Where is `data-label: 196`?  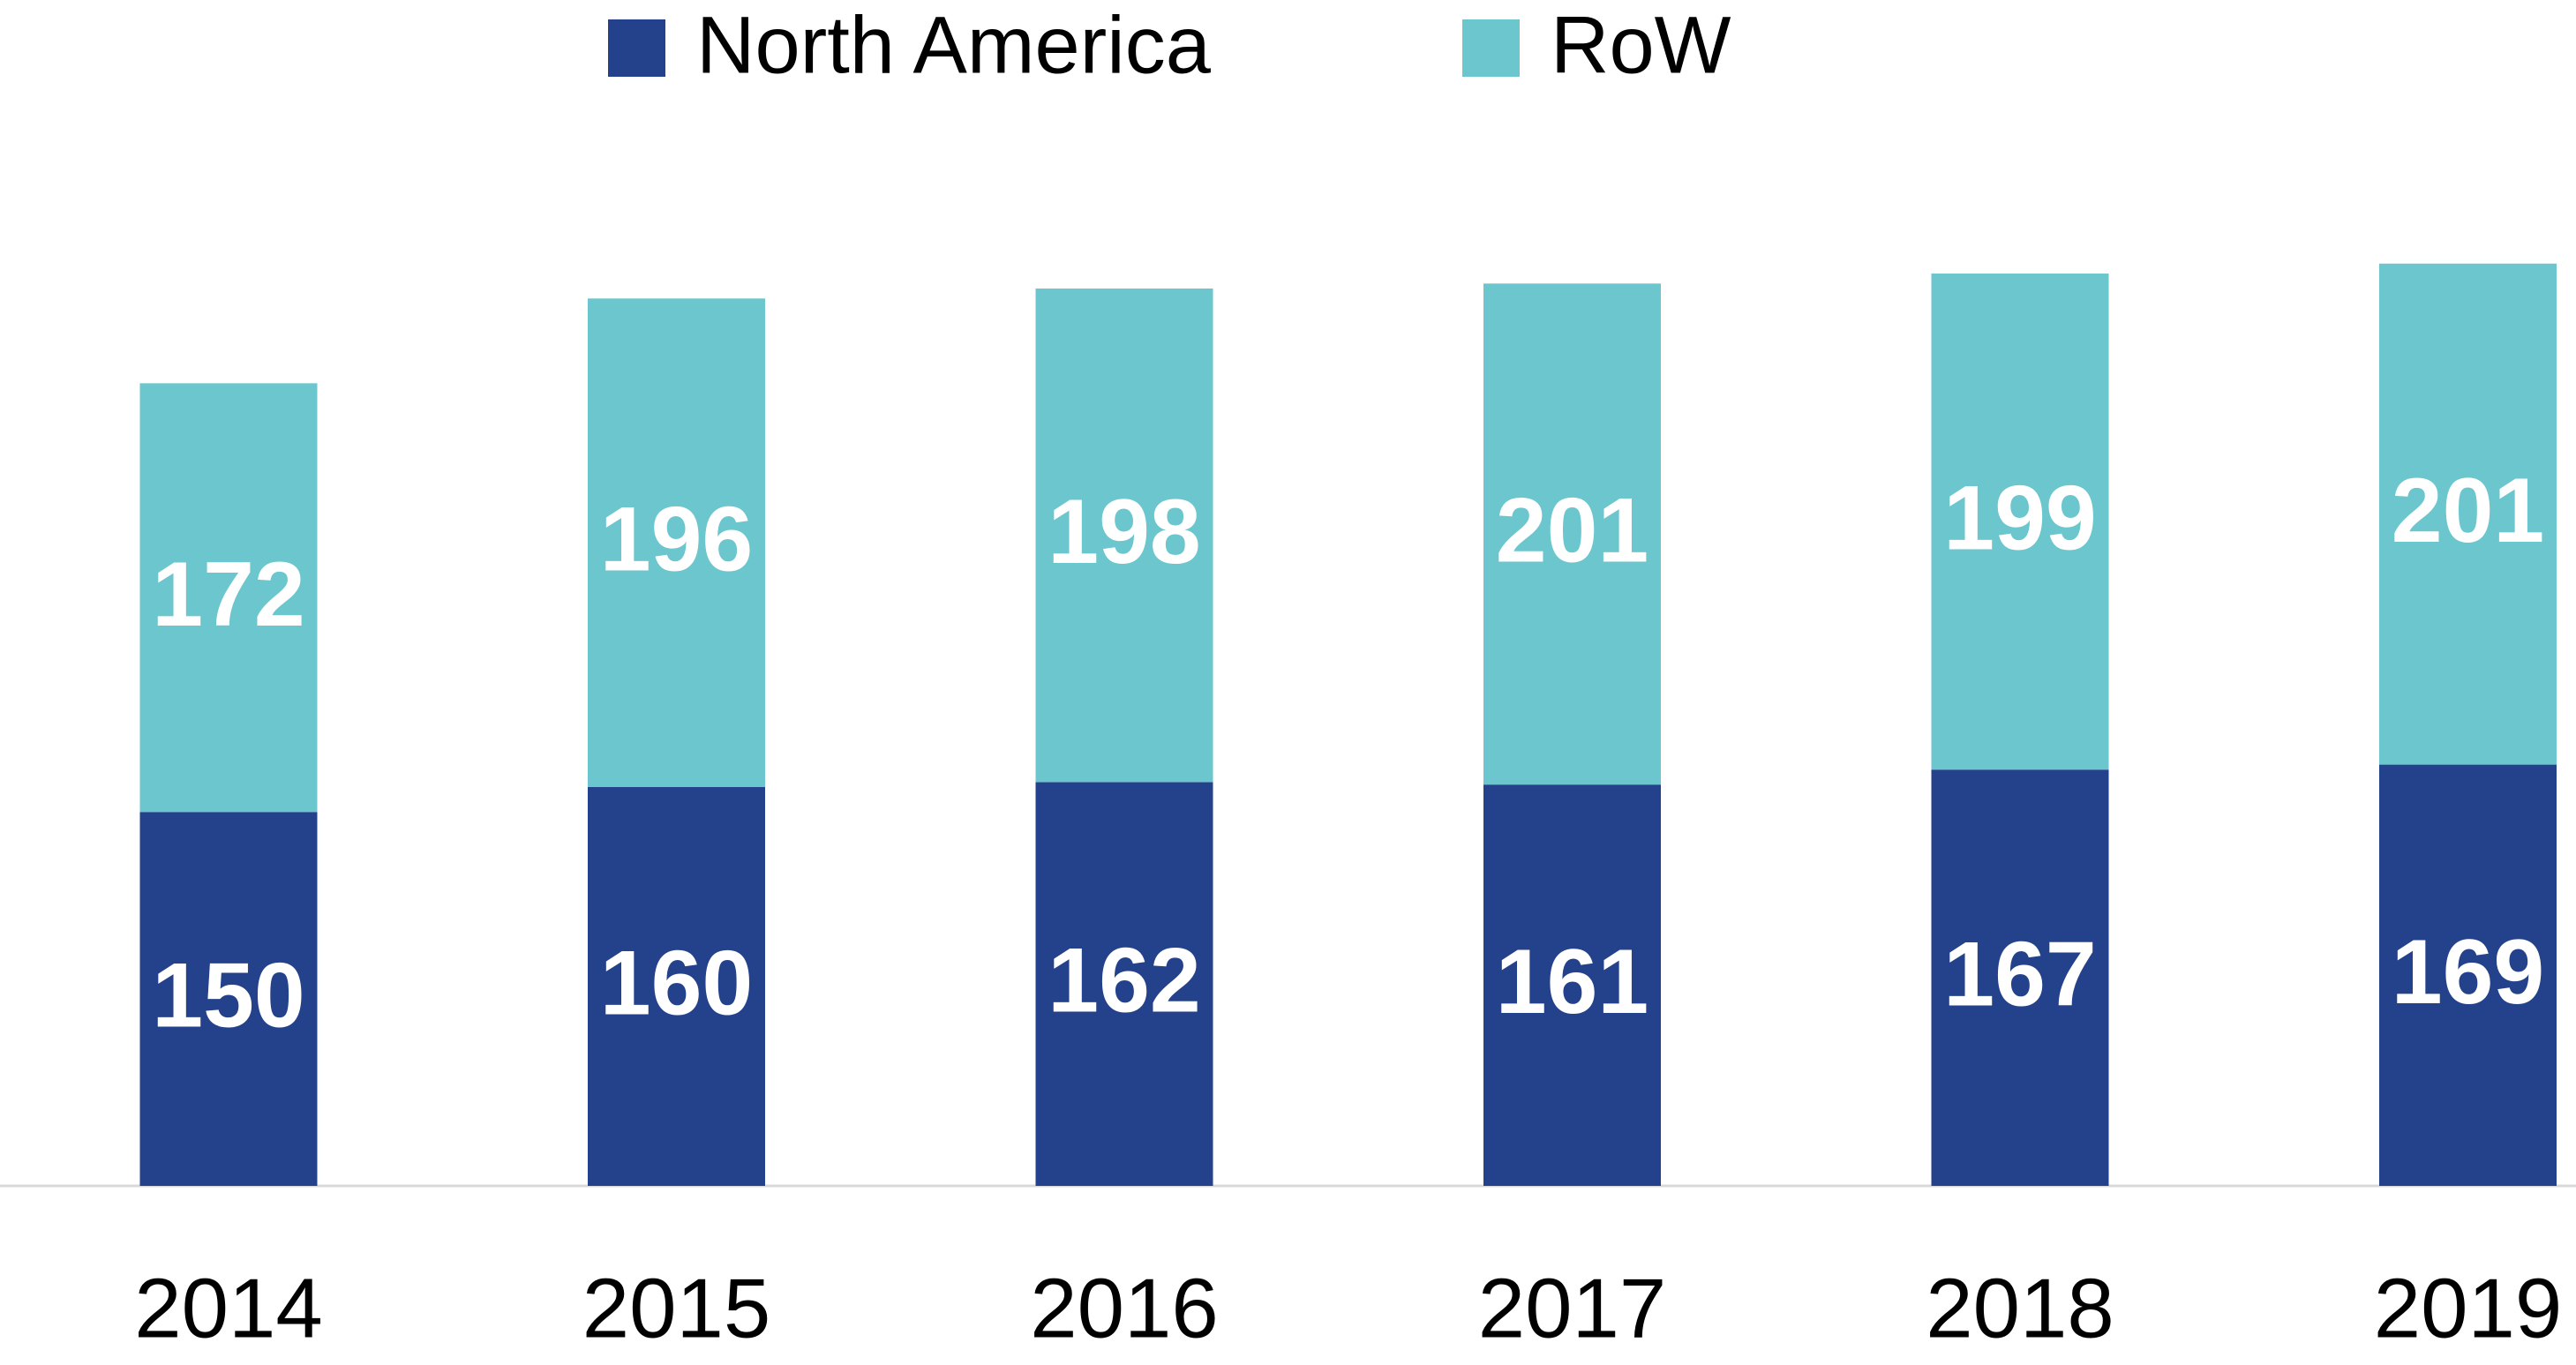
data-label: 196 is located at coordinates (677, 540).